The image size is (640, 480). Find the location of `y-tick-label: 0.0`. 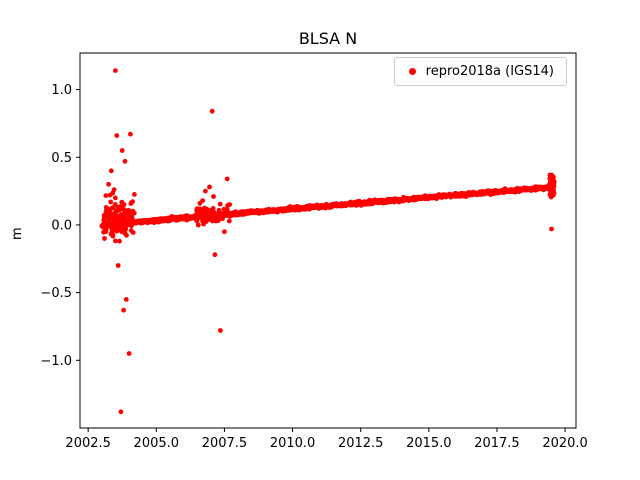

y-tick-label: 0.0 is located at coordinates (61, 225).